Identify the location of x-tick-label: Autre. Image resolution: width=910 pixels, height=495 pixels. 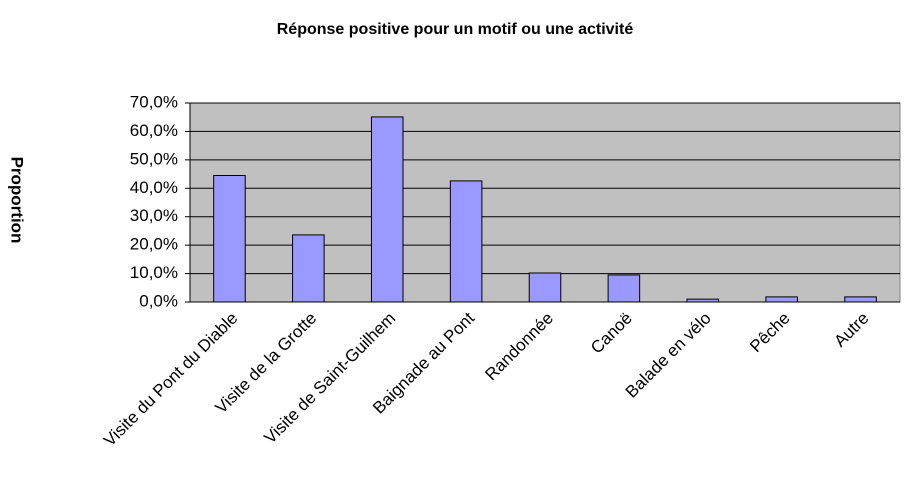
(851, 330).